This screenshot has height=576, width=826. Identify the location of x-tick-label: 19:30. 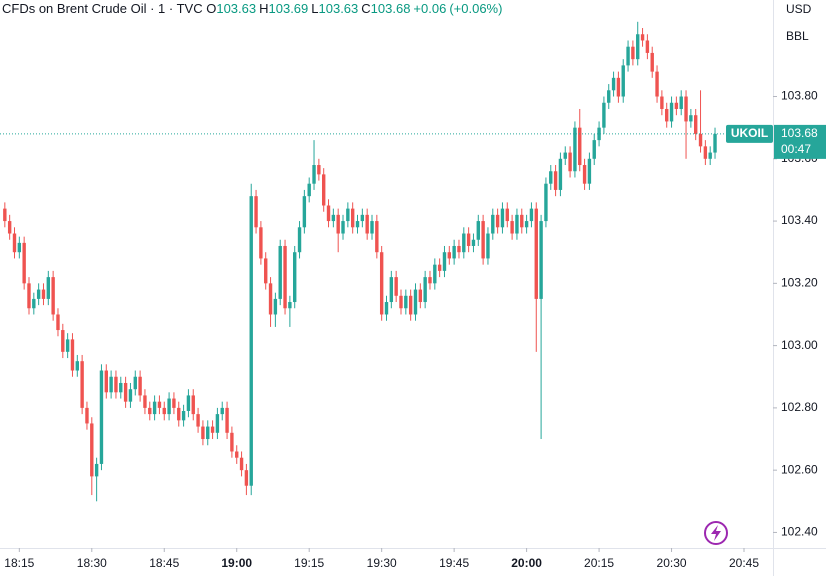
(382, 563).